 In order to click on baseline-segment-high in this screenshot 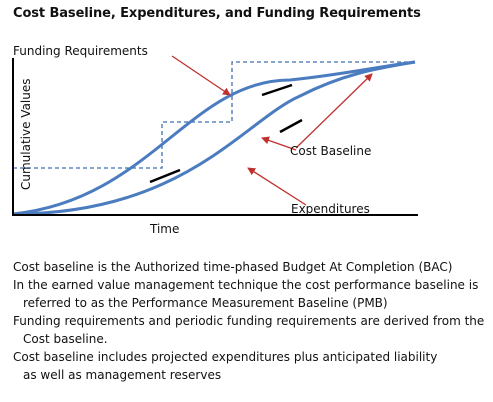, I will do `click(277, 90)`.